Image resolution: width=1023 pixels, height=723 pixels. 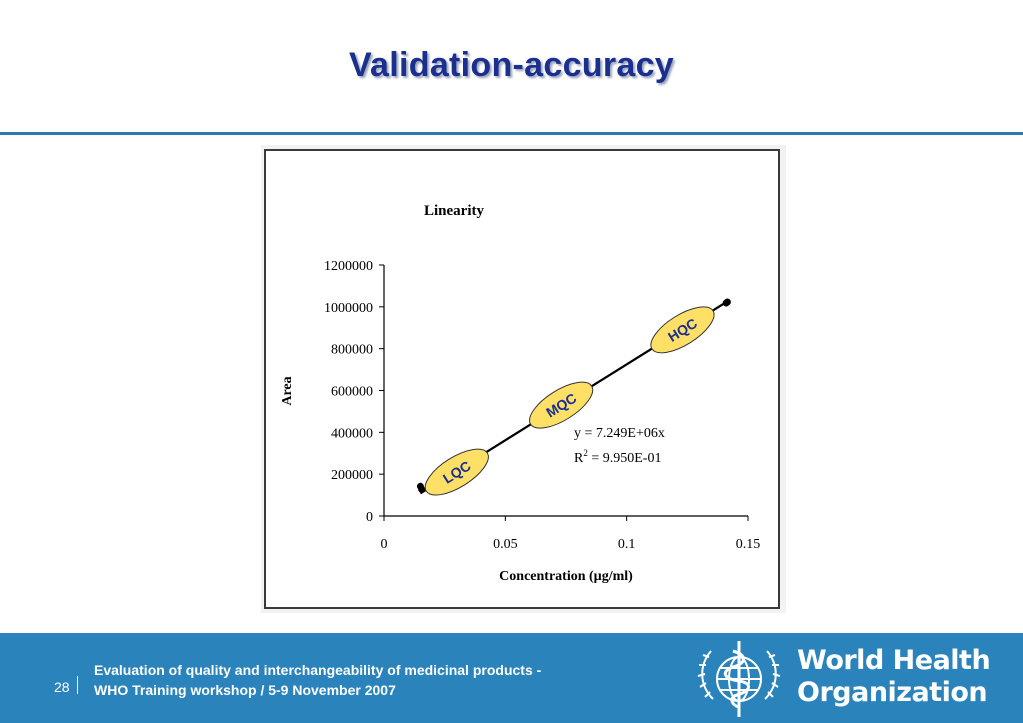 What do you see at coordinates (454, 211) in the screenshot?
I see `chart-title: Linearity` at bounding box center [454, 211].